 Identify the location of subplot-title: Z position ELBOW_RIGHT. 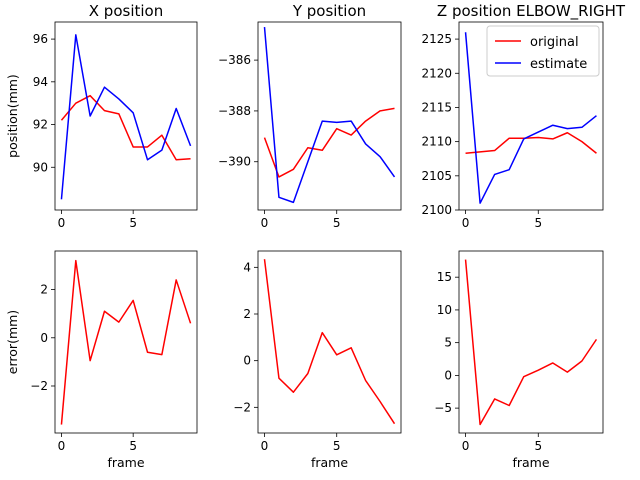
(531, 11).